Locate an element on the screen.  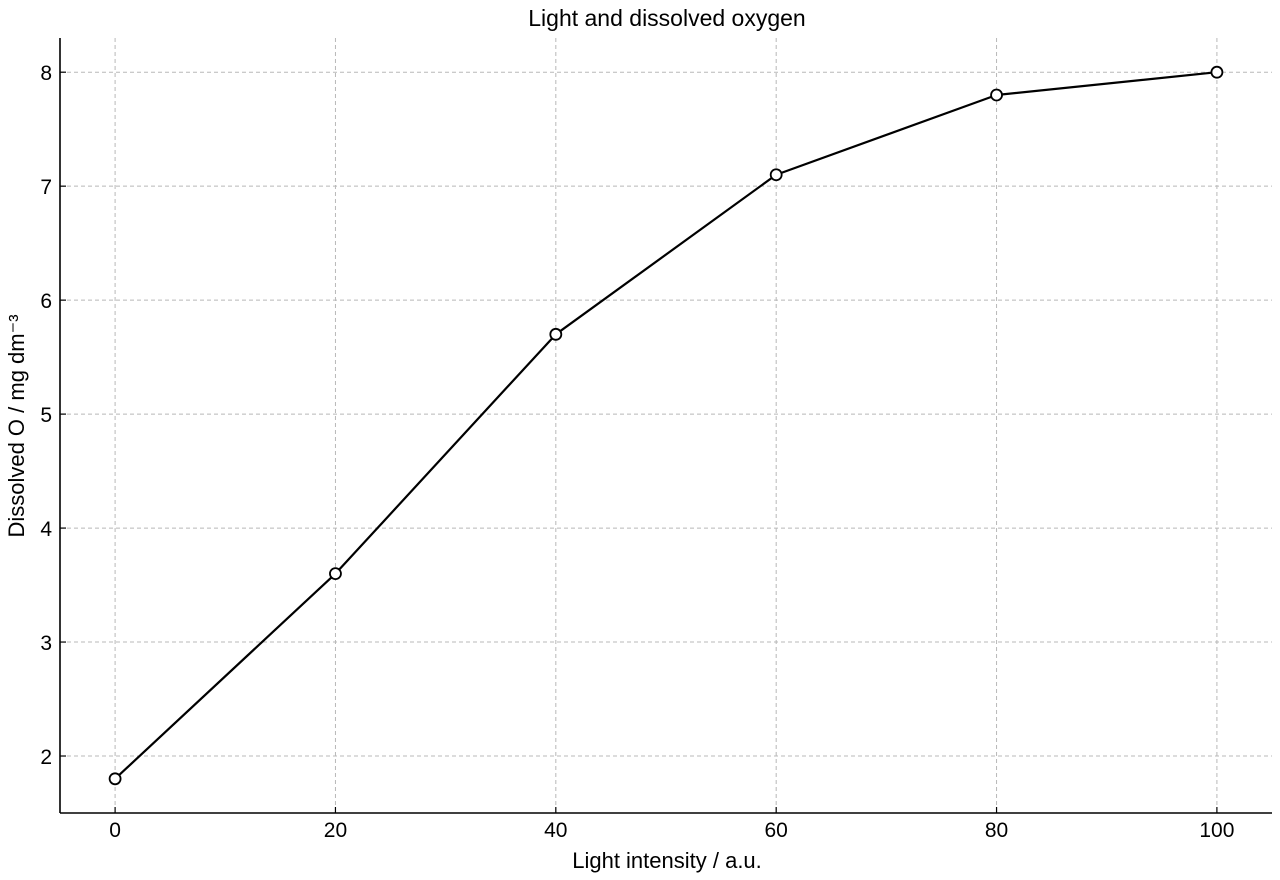
x-tick-label-4: 80 is located at coordinates (996, 830).